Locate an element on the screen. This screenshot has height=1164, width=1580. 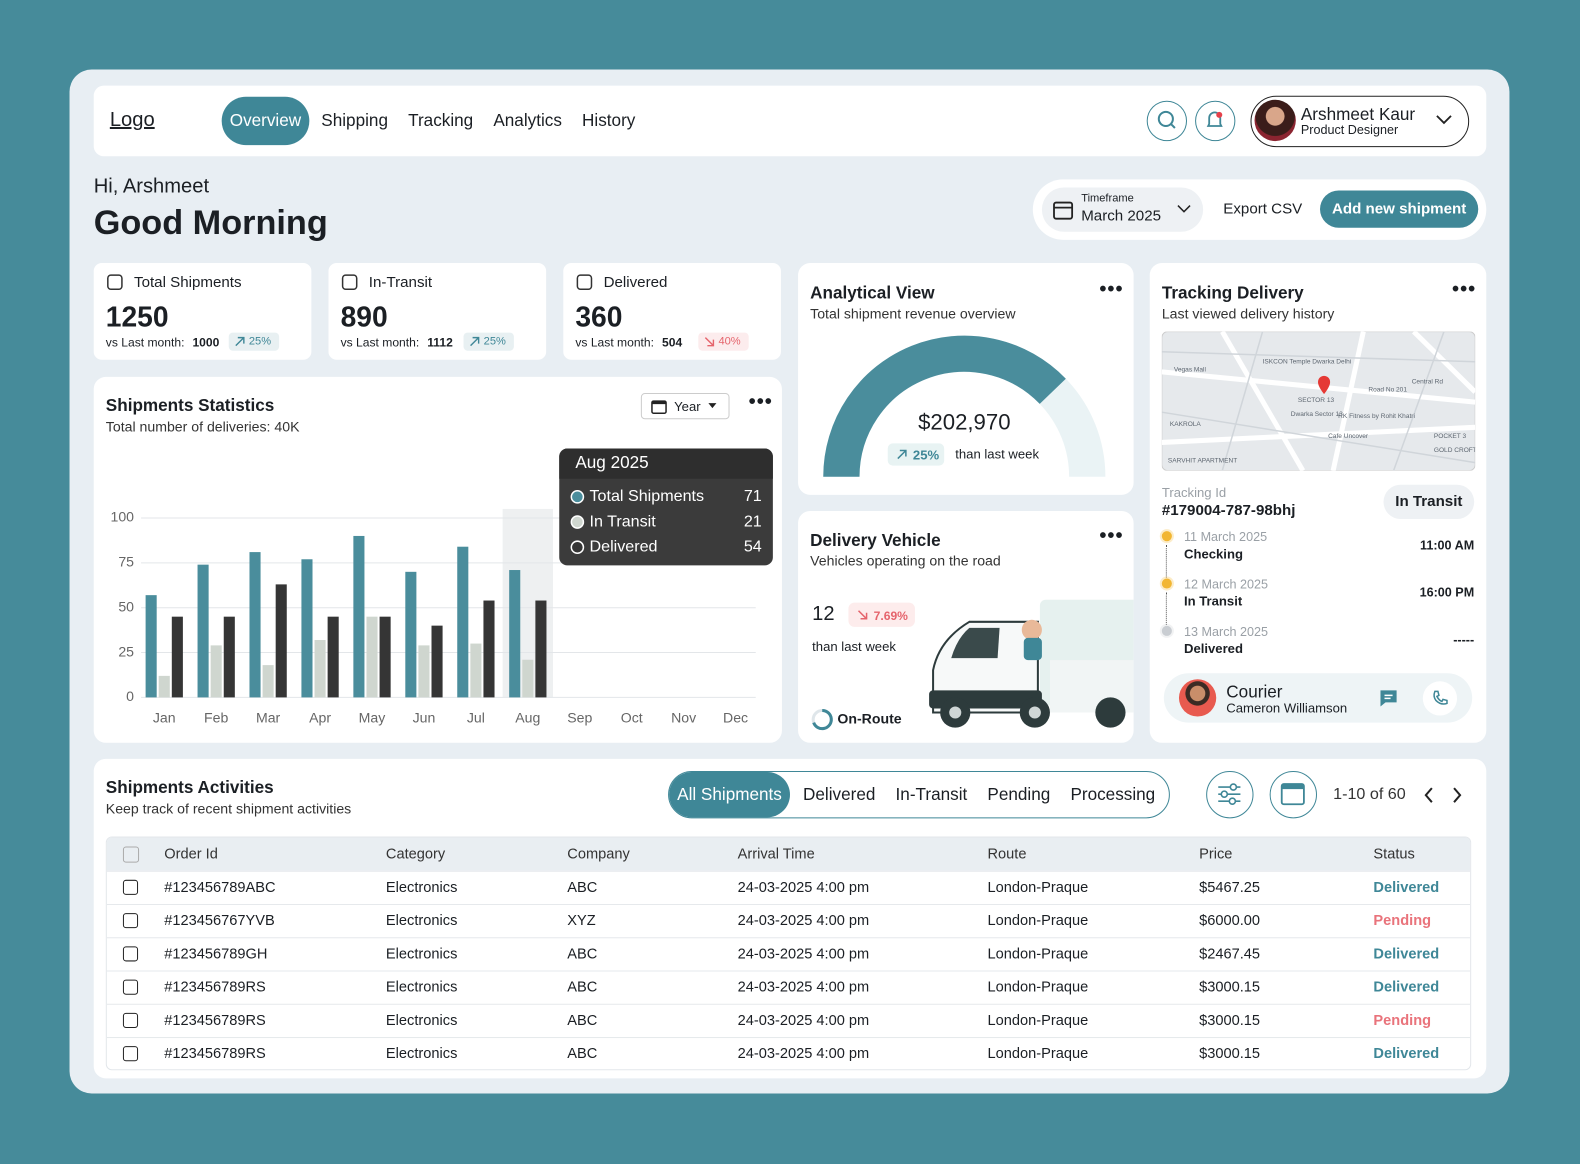
nav-item: Overview is located at coordinates (265, 121).